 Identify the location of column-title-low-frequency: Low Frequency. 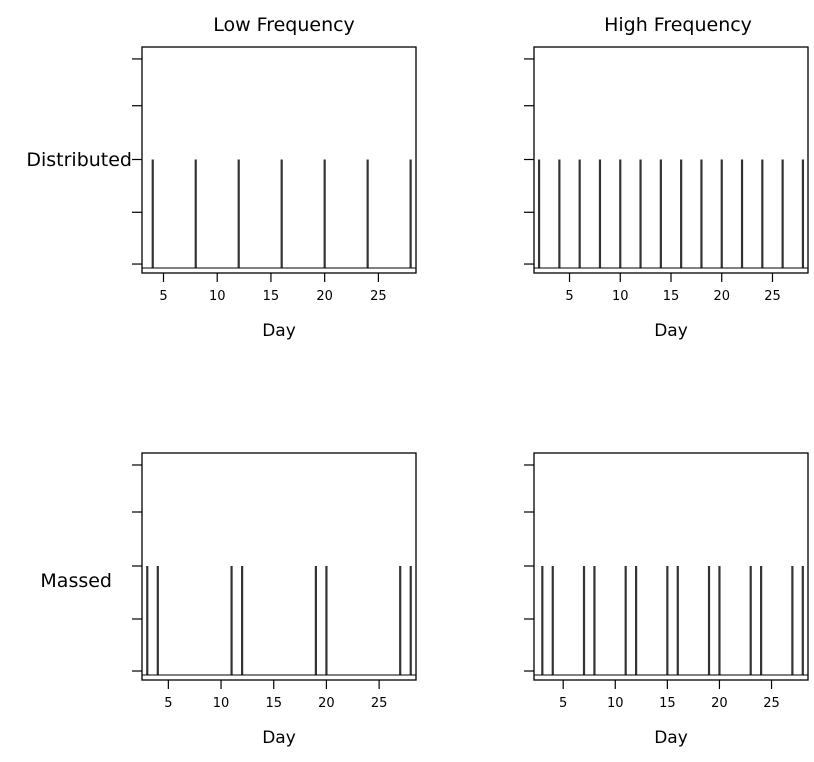
(284, 25).